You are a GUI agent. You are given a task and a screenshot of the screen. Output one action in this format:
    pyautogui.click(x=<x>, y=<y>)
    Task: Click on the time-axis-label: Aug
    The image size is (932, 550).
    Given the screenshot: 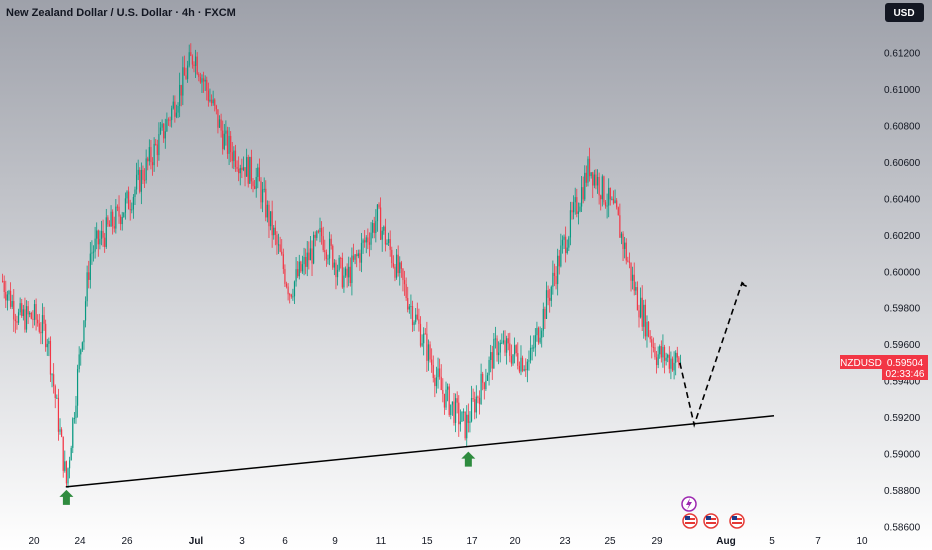 What is the action you would take?
    pyautogui.click(x=725, y=541)
    